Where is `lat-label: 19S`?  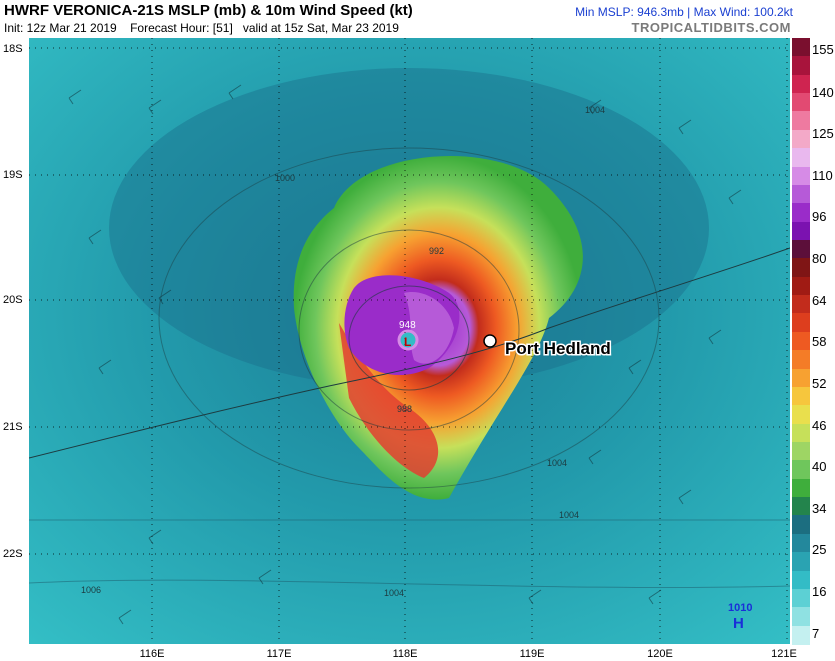 lat-label: 19S is located at coordinates (13, 175).